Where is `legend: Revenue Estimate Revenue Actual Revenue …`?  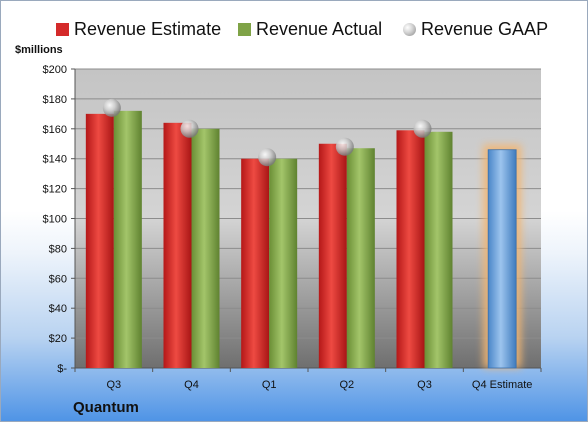 legend: Revenue Estimate Revenue Actual Revenue … is located at coordinates (294, 29).